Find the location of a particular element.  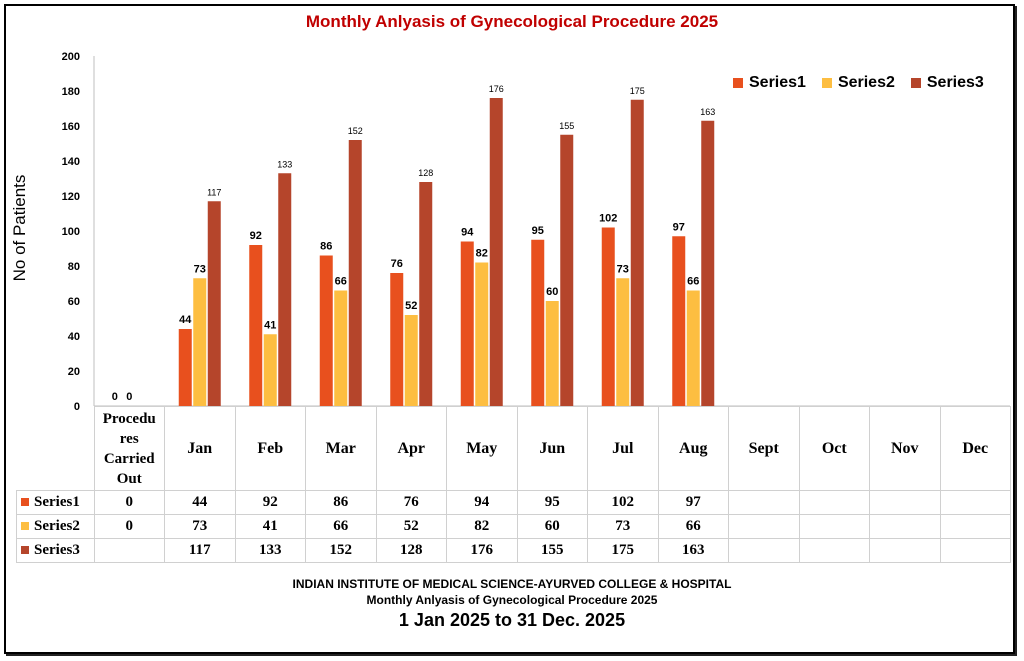

data-label-series2: 73 is located at coordinates (623, 269).